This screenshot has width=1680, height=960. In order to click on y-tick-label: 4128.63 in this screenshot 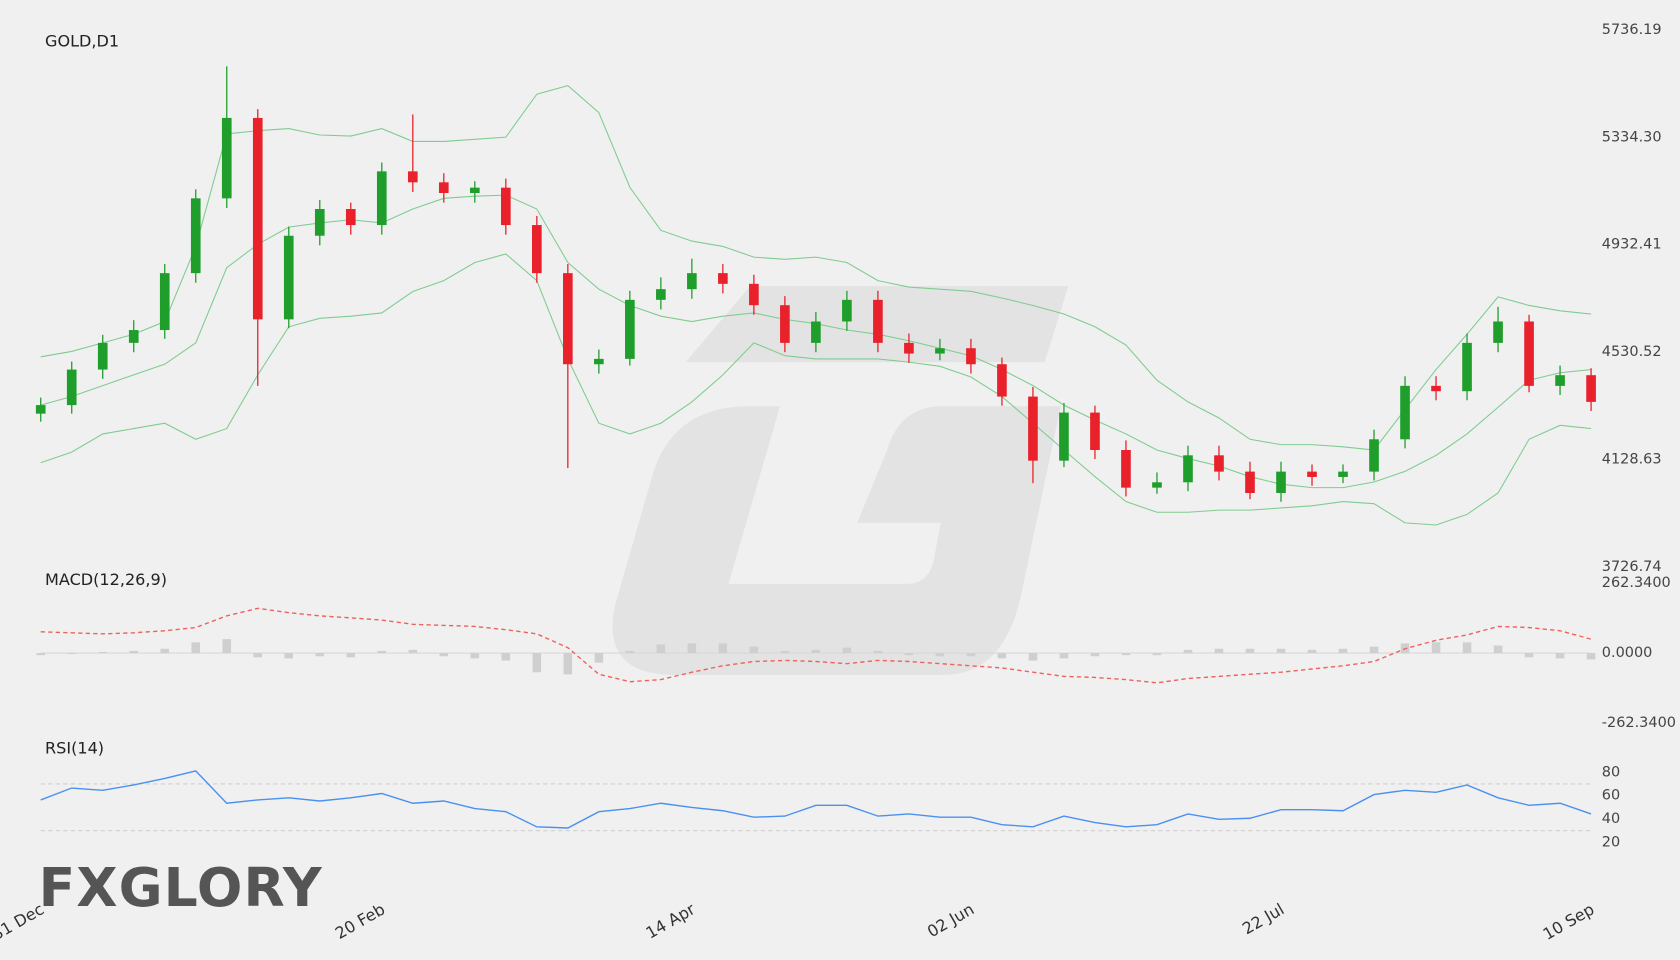, I will do `click(1632, 459)`.